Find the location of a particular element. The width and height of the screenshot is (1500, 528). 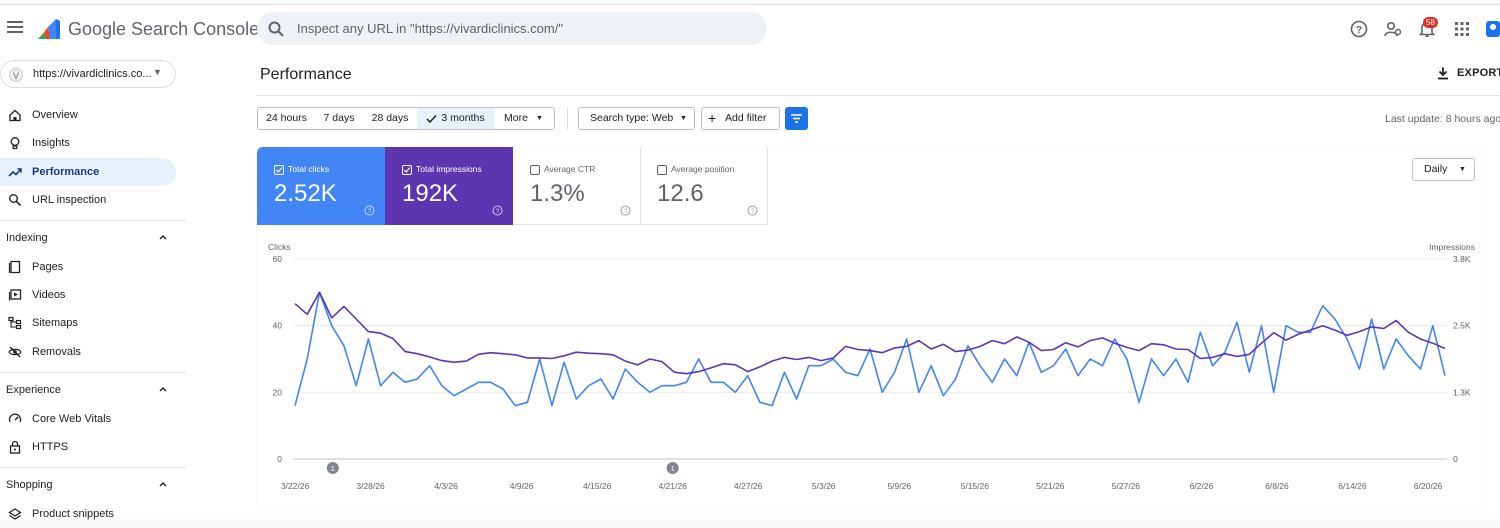

sidebar-item-performance: Performance is located at coordinates (88, 172).